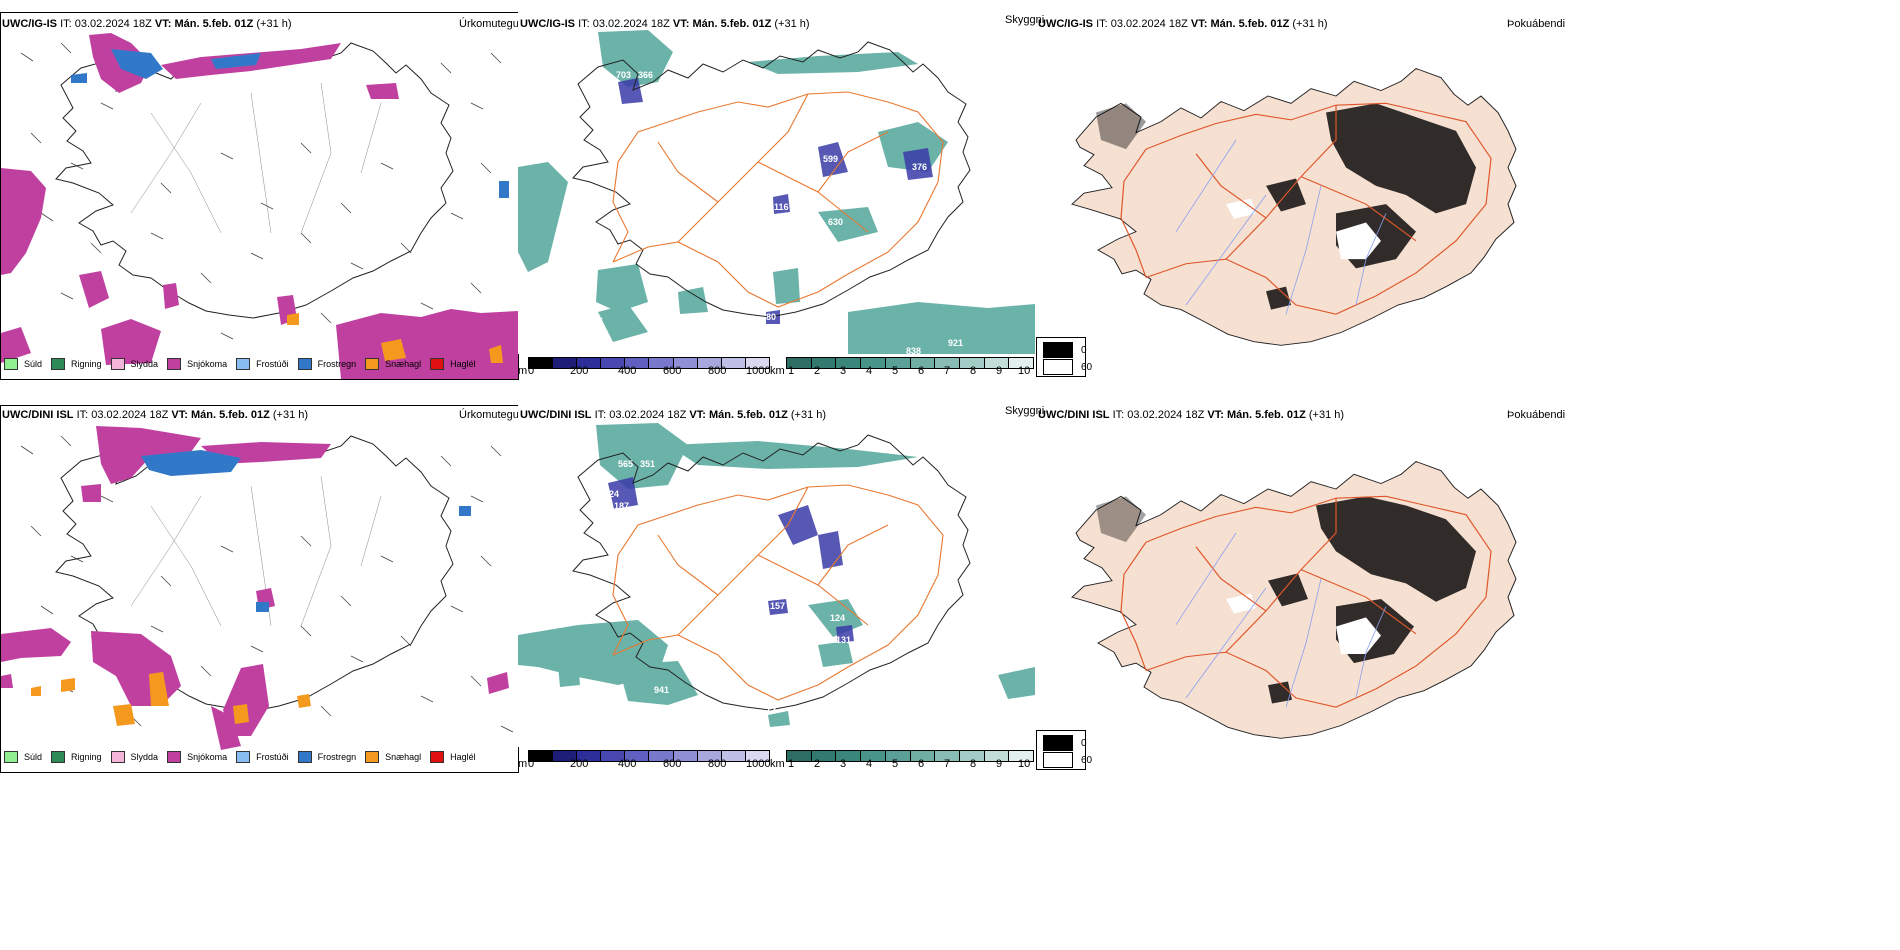 This screenshot has height=950, width=1900. Describe the element at coordinates (624, 75) in the screenshot. I see `cloud-label: 703` at that location.